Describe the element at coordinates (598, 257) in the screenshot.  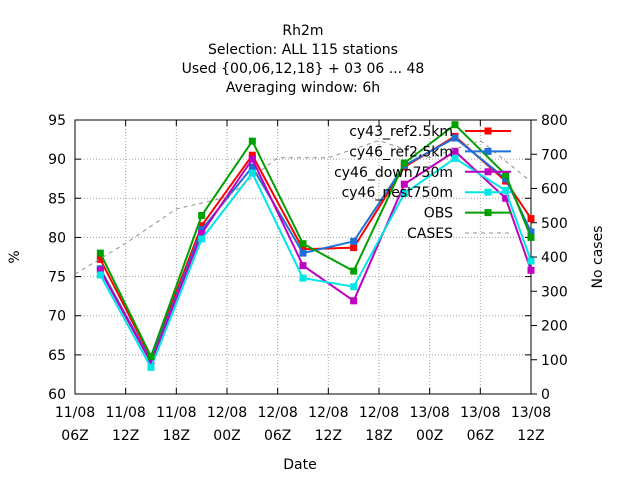
I see `y2-axis-label: No cases` at that location.